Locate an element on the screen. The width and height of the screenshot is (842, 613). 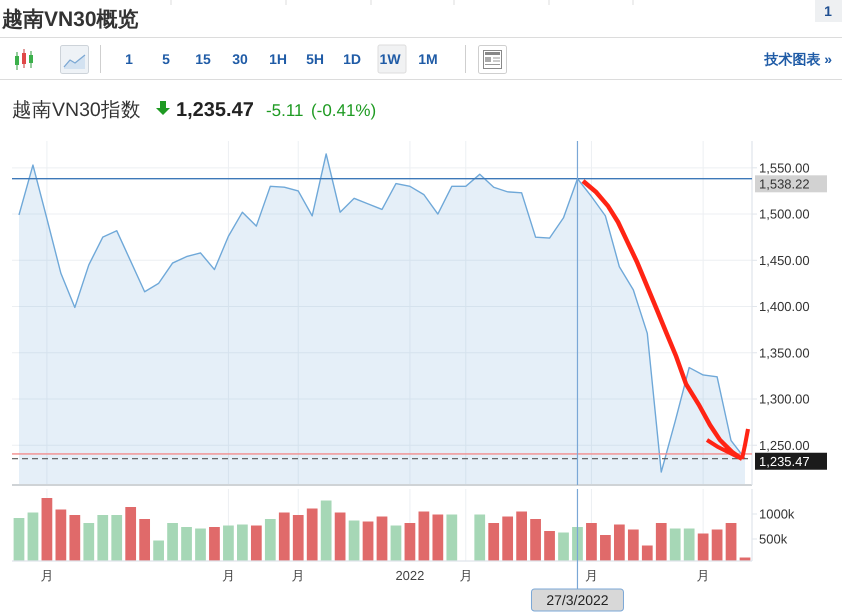
text: (-0.41%) is located at coordinates (343, 110).